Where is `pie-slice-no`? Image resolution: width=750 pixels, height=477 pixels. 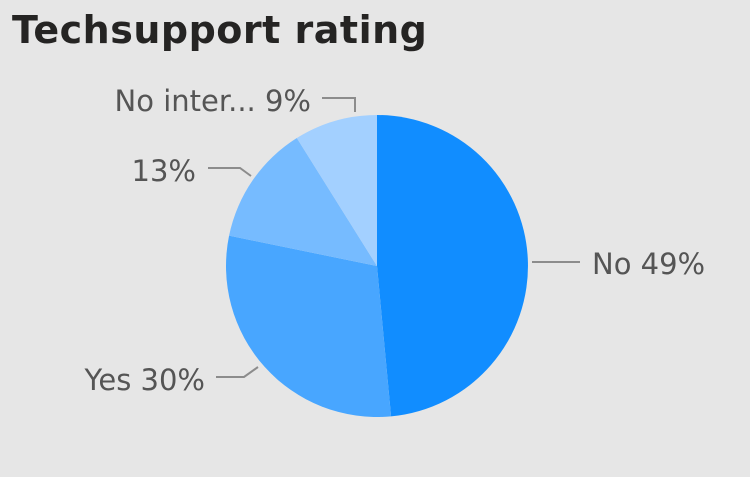
pie-slice-no is located at coordinates (452, 266).